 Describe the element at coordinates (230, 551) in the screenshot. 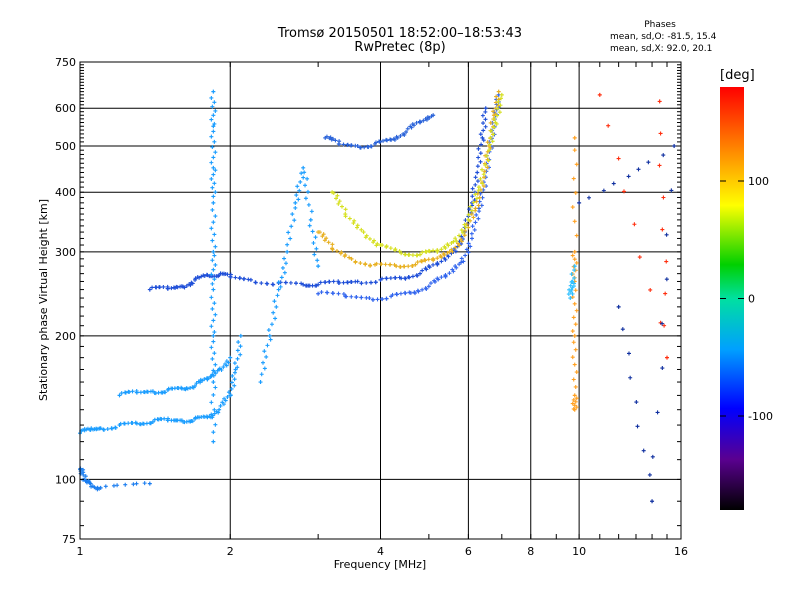

I see `x-tick-label: 2` at that location.